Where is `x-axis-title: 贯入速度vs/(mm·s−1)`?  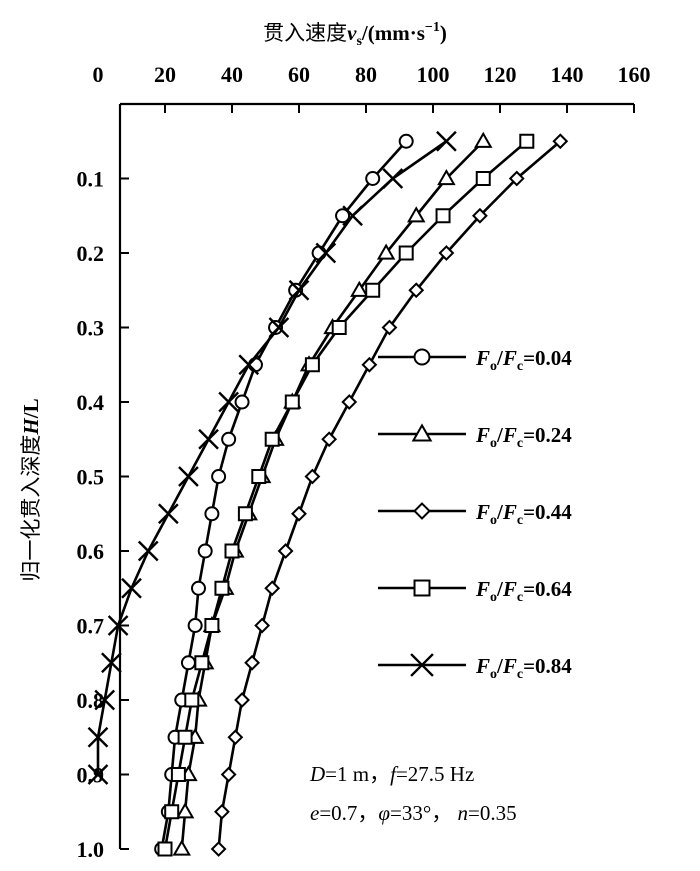
x-axis-title: 贯入速度vs/(mm·s−1) is located at coordinates (355, 34).